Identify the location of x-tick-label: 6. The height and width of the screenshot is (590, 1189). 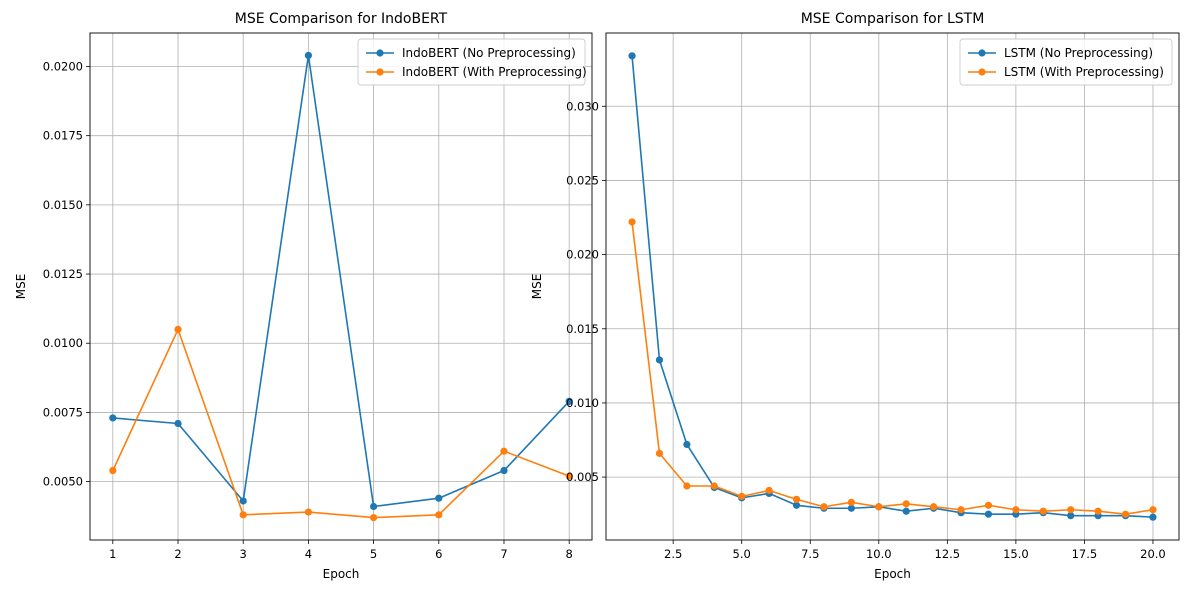
(438, 554).